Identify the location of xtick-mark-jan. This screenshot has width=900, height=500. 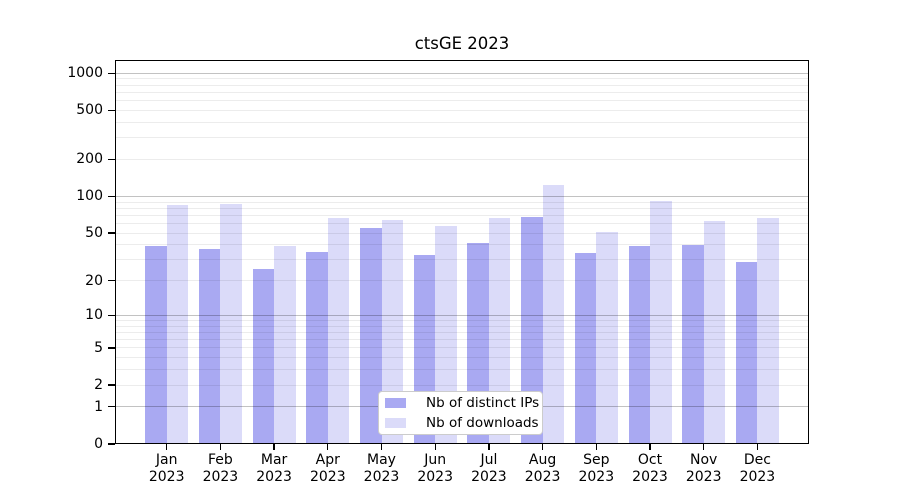
(167, 447).